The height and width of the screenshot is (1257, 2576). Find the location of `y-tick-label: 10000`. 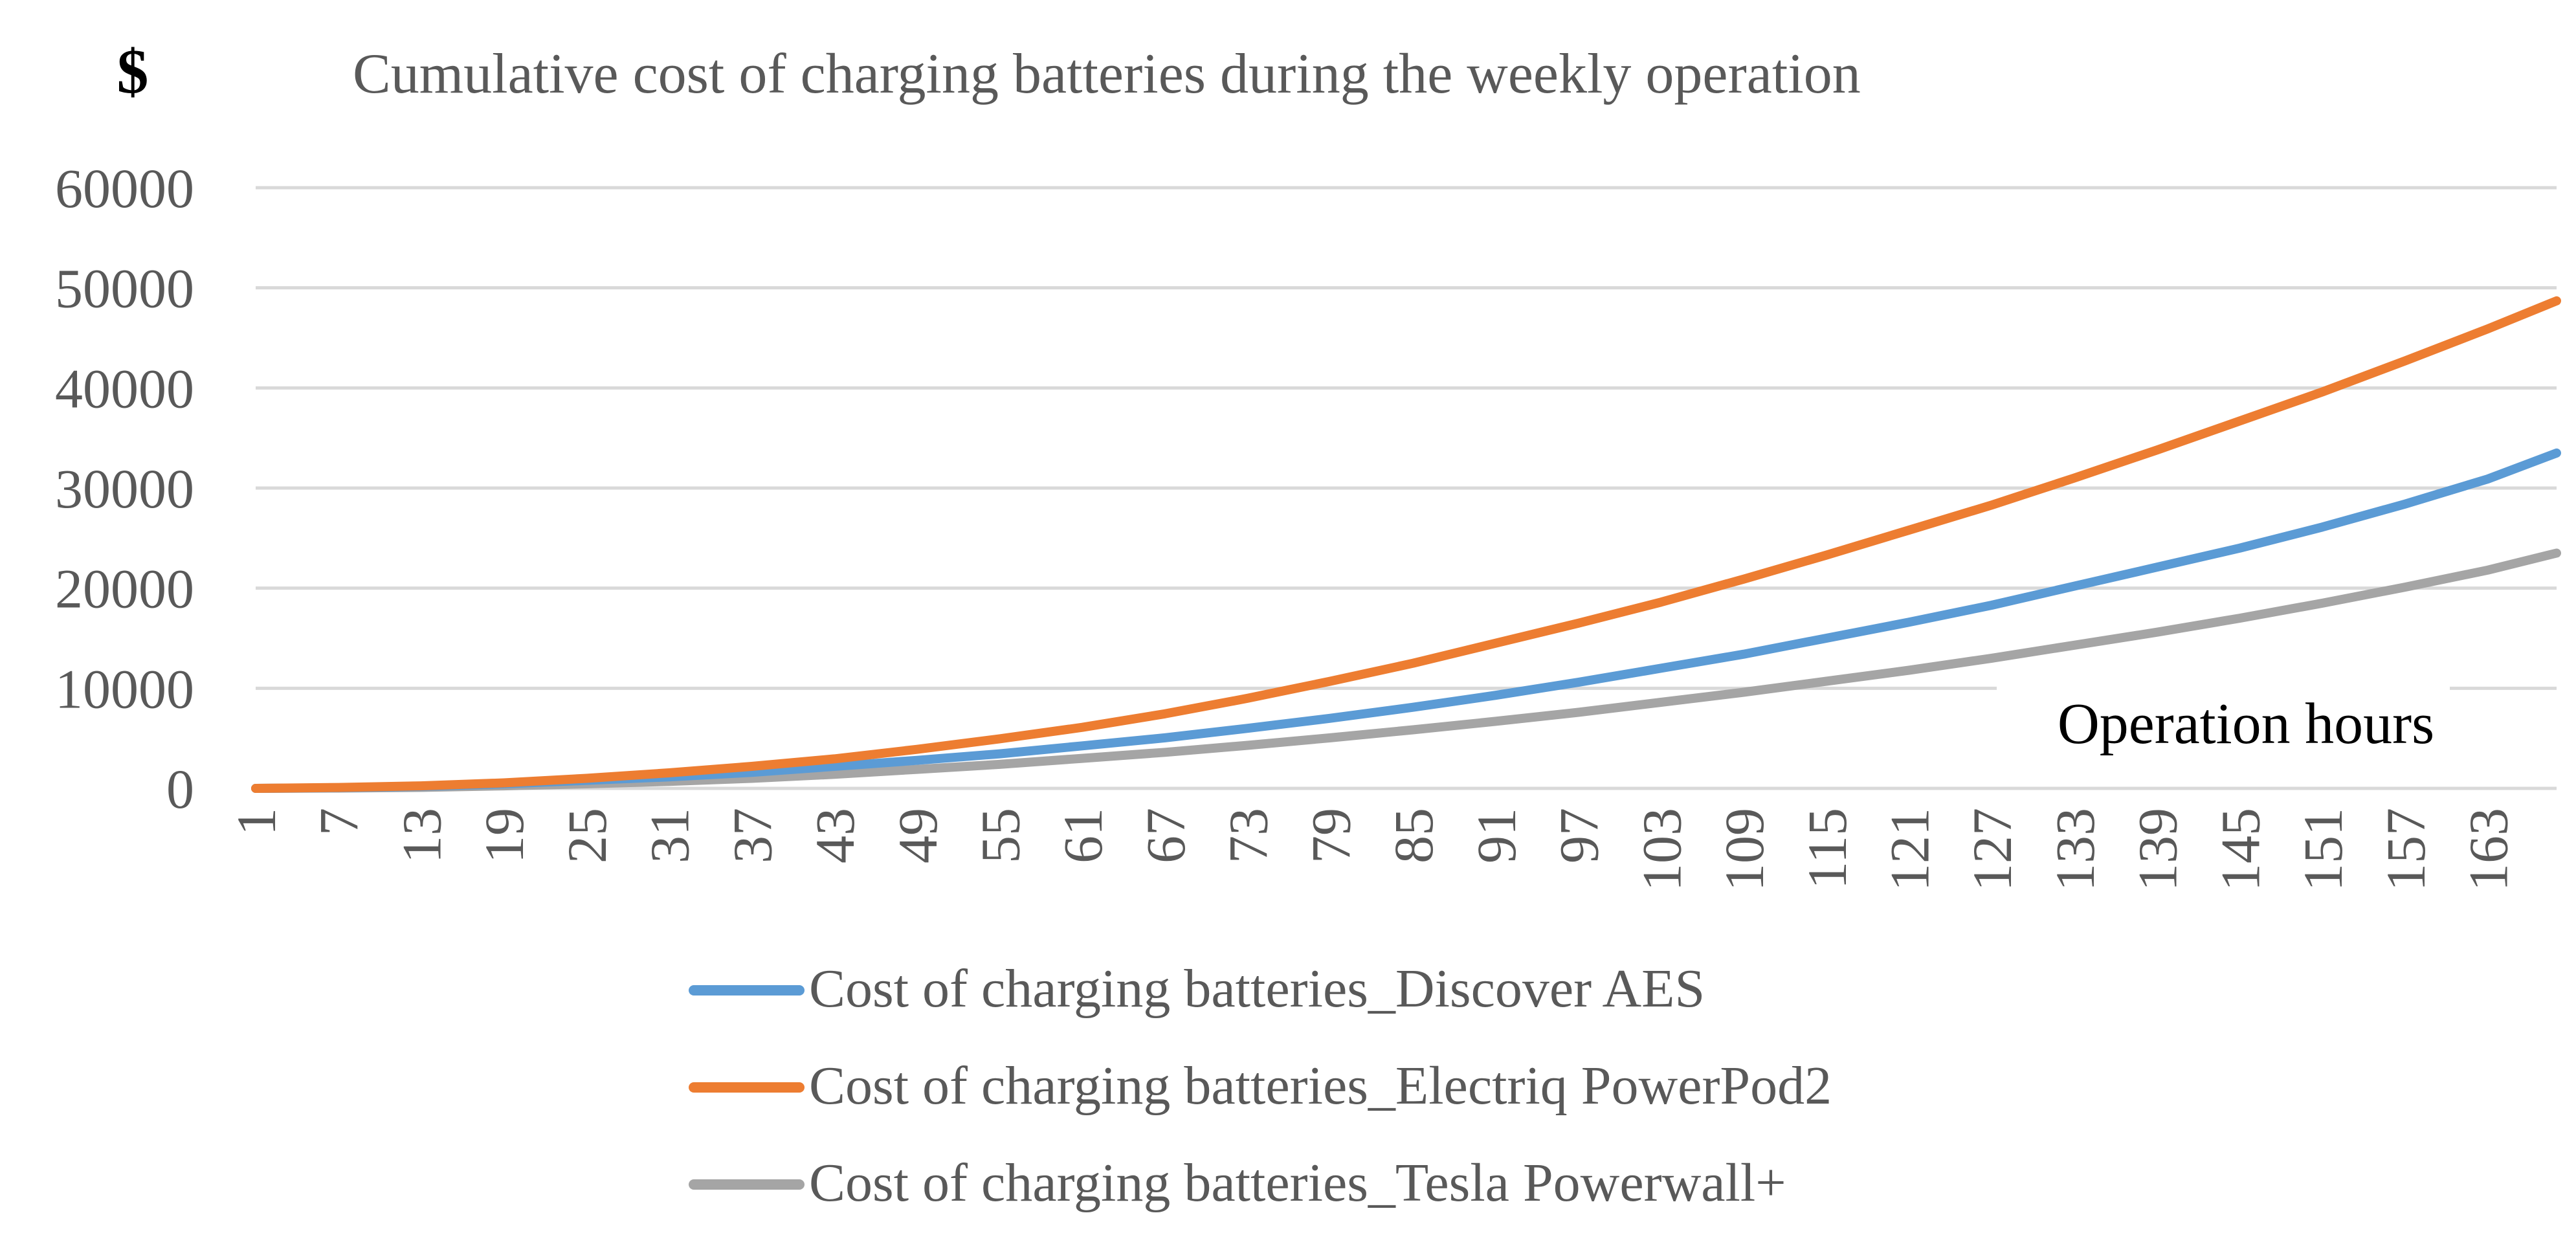

y-tick-label: 10000 is located at coordinates (124, 689).